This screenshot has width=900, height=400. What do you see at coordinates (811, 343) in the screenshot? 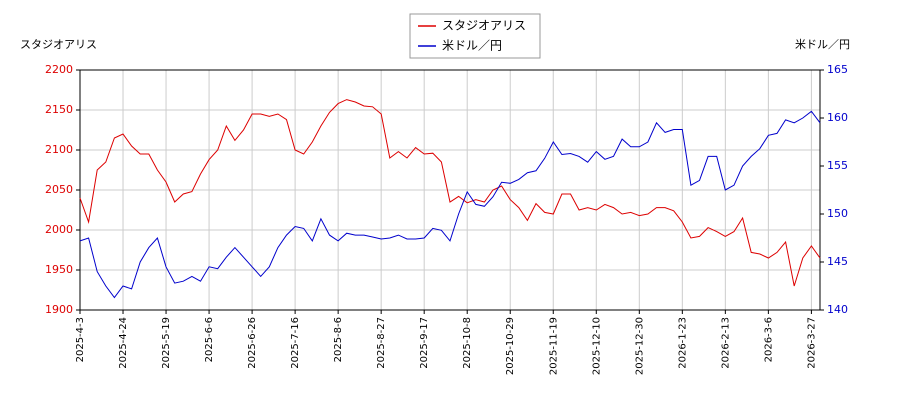
I see `x-tick-label: 2026-3-27` at bounding box center [811, 343].